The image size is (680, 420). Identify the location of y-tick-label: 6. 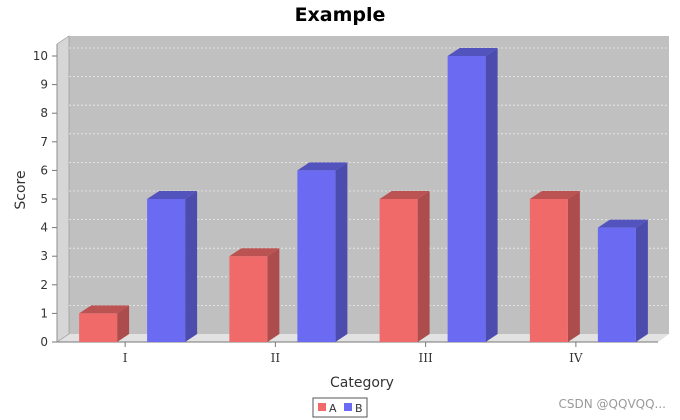
(44, 170).